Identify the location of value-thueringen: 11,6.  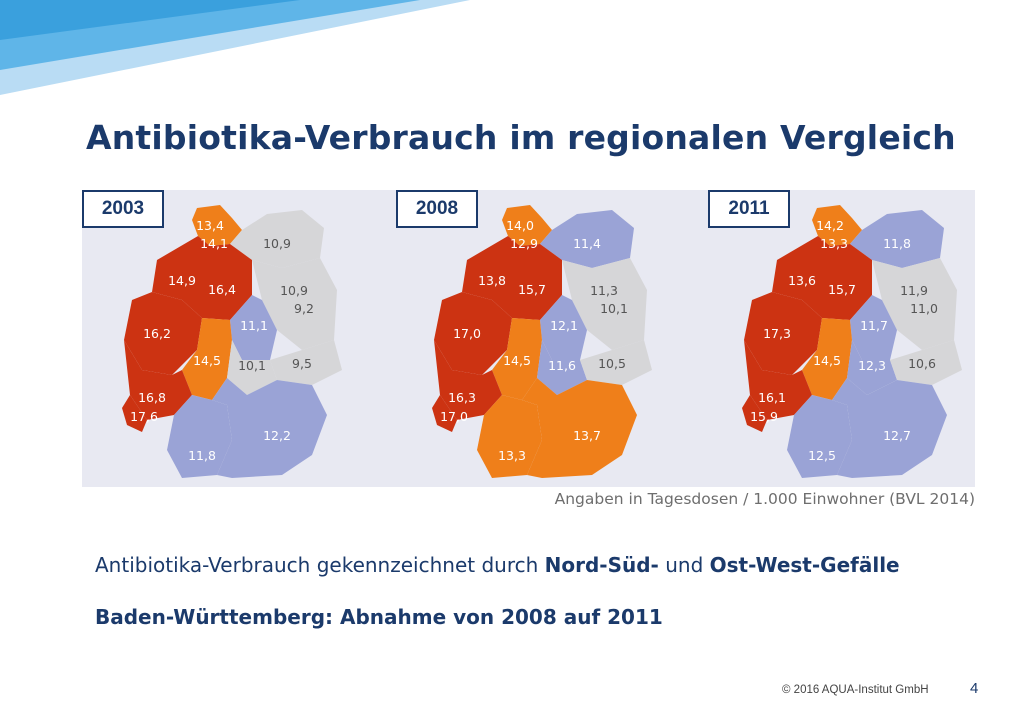
(562, 365).